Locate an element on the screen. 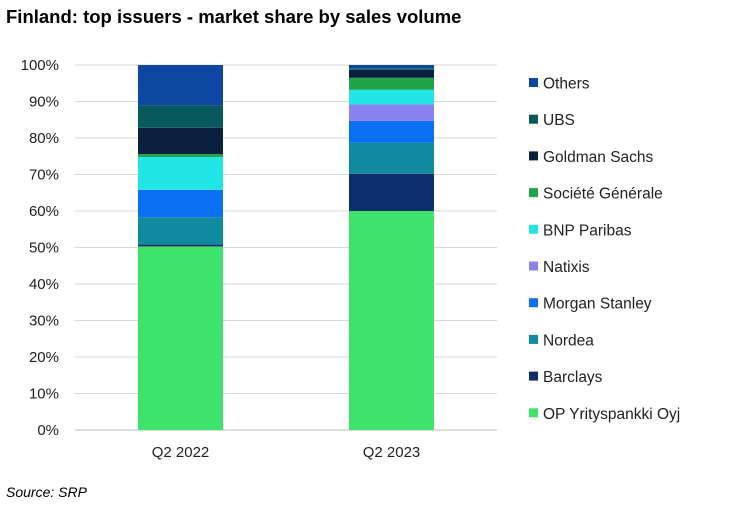 The image size is (729, 505). y-tick-label: 100% is located at coordinates (40, 65).